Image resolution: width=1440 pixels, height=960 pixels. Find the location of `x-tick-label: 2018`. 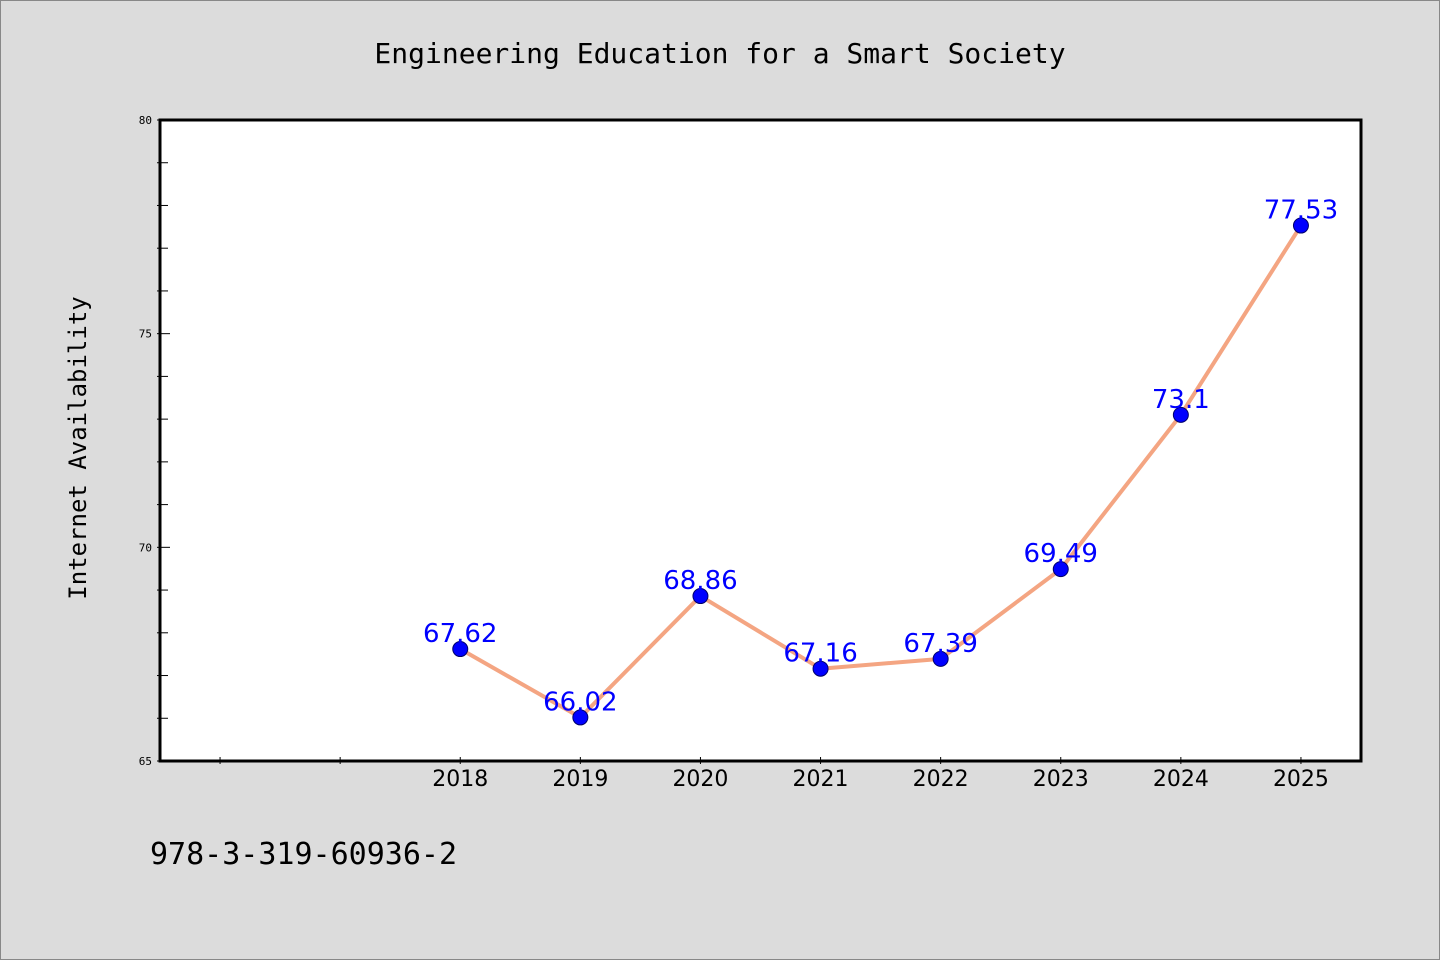

x-tick-label: 2018 is located at coordinates (460, 779).